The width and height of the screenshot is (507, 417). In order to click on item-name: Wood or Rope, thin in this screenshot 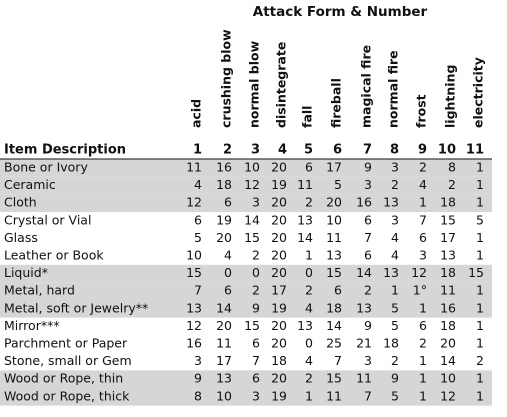, I will do `click(63, 378)`.